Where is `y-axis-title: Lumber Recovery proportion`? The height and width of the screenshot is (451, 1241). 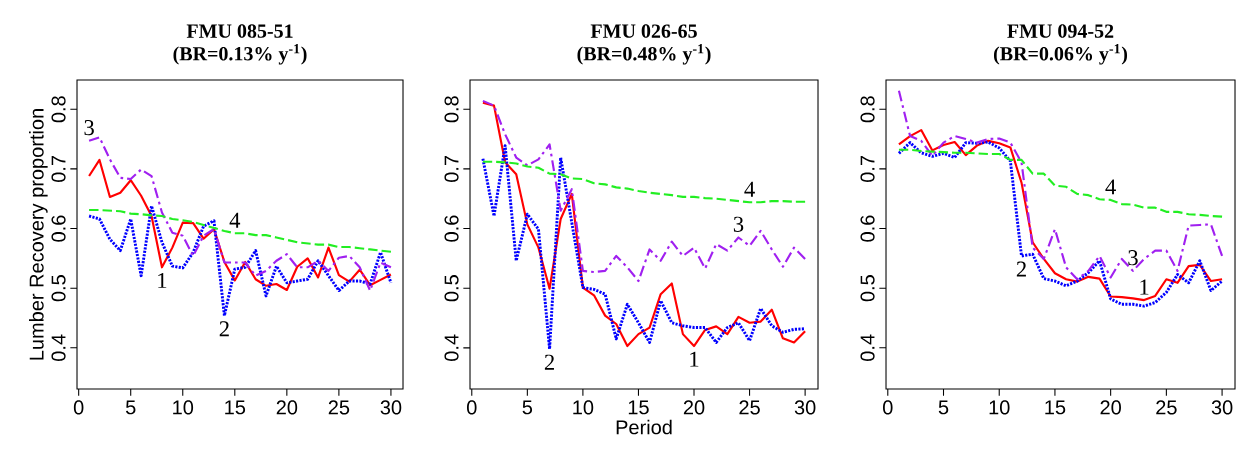 y-axis-title: Lumber Recovery proportion is located at coordinates (38, 234).